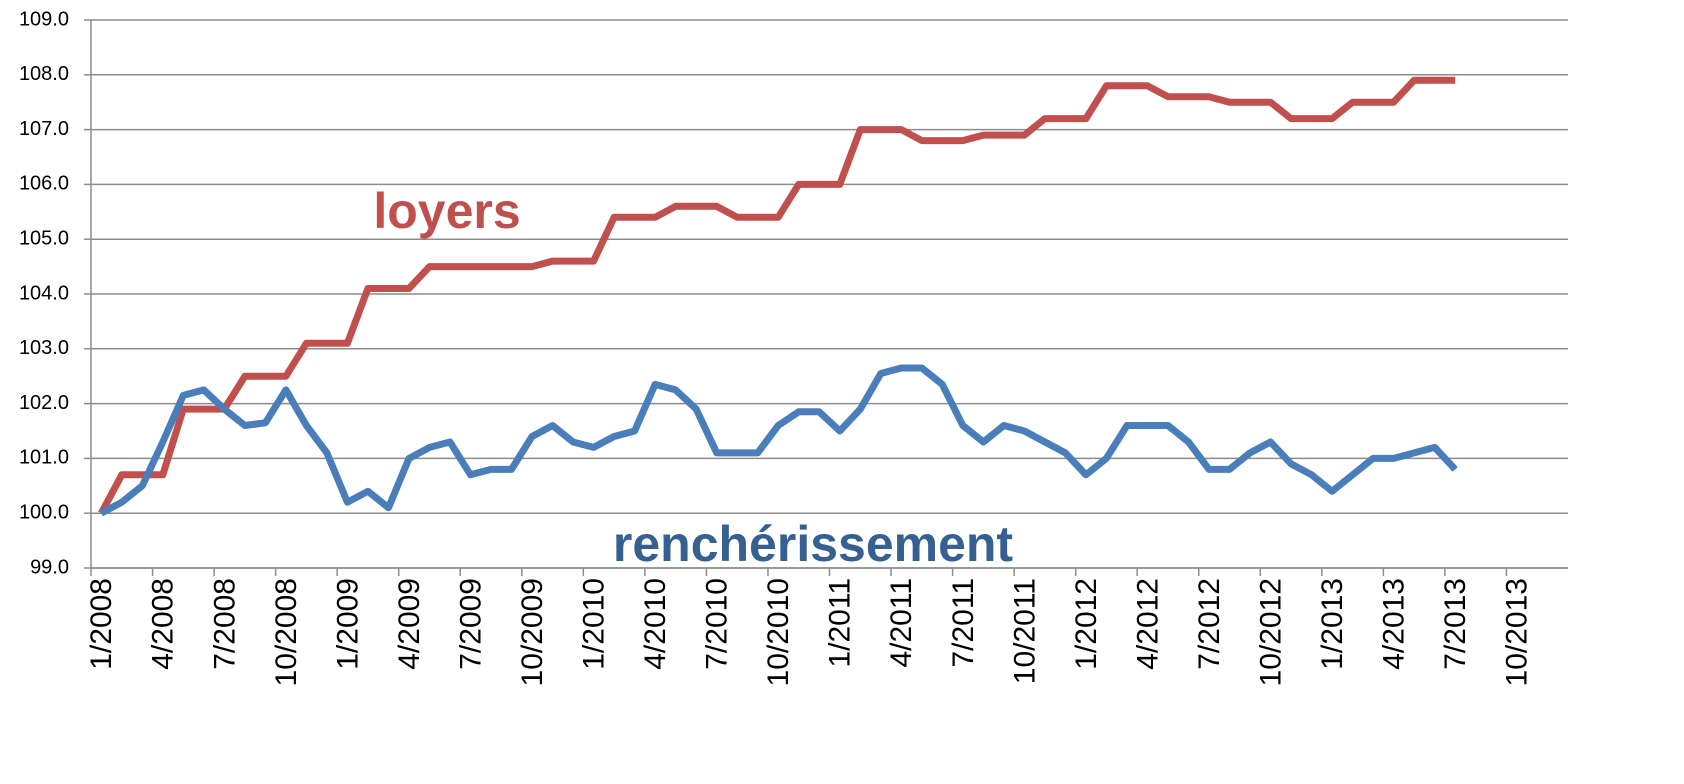 This screenshot has height=784, width=1684. Describe the element at coordinates (44, 74) in the screenshot. I see `y-tick-label: 108.0` at that location.